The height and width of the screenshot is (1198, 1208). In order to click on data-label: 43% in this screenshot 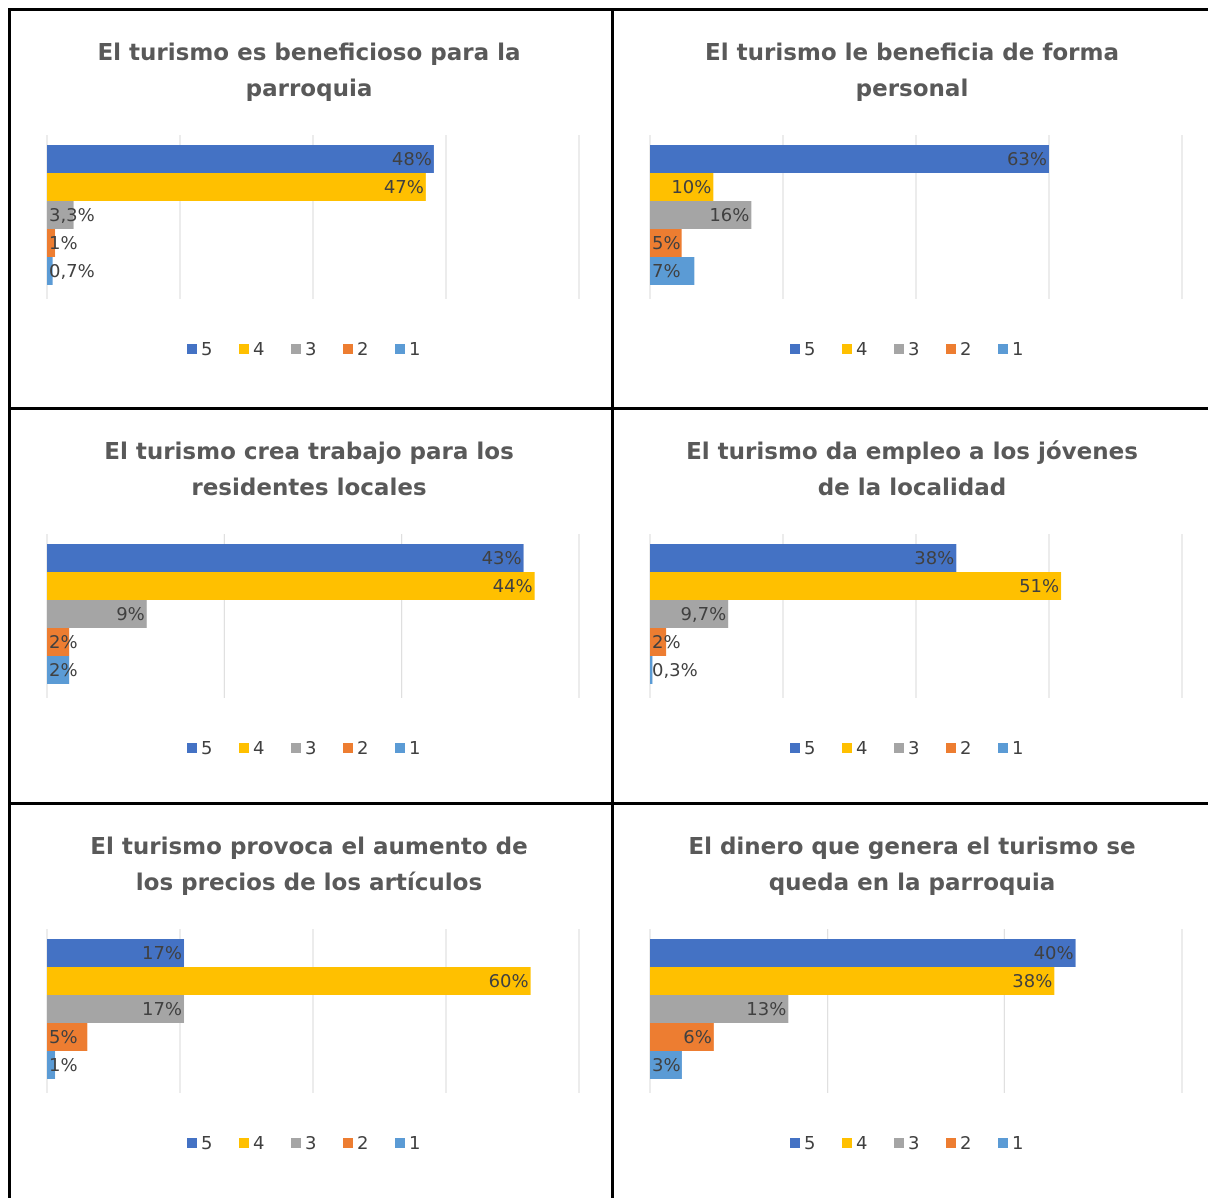, I will do `click(502, 558)`.